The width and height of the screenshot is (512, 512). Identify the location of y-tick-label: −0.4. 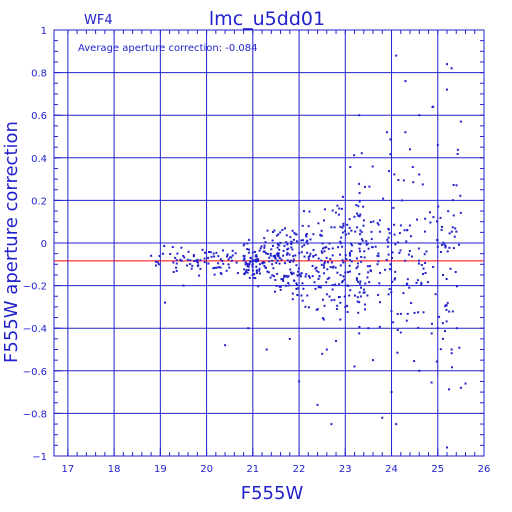
(35, 329).